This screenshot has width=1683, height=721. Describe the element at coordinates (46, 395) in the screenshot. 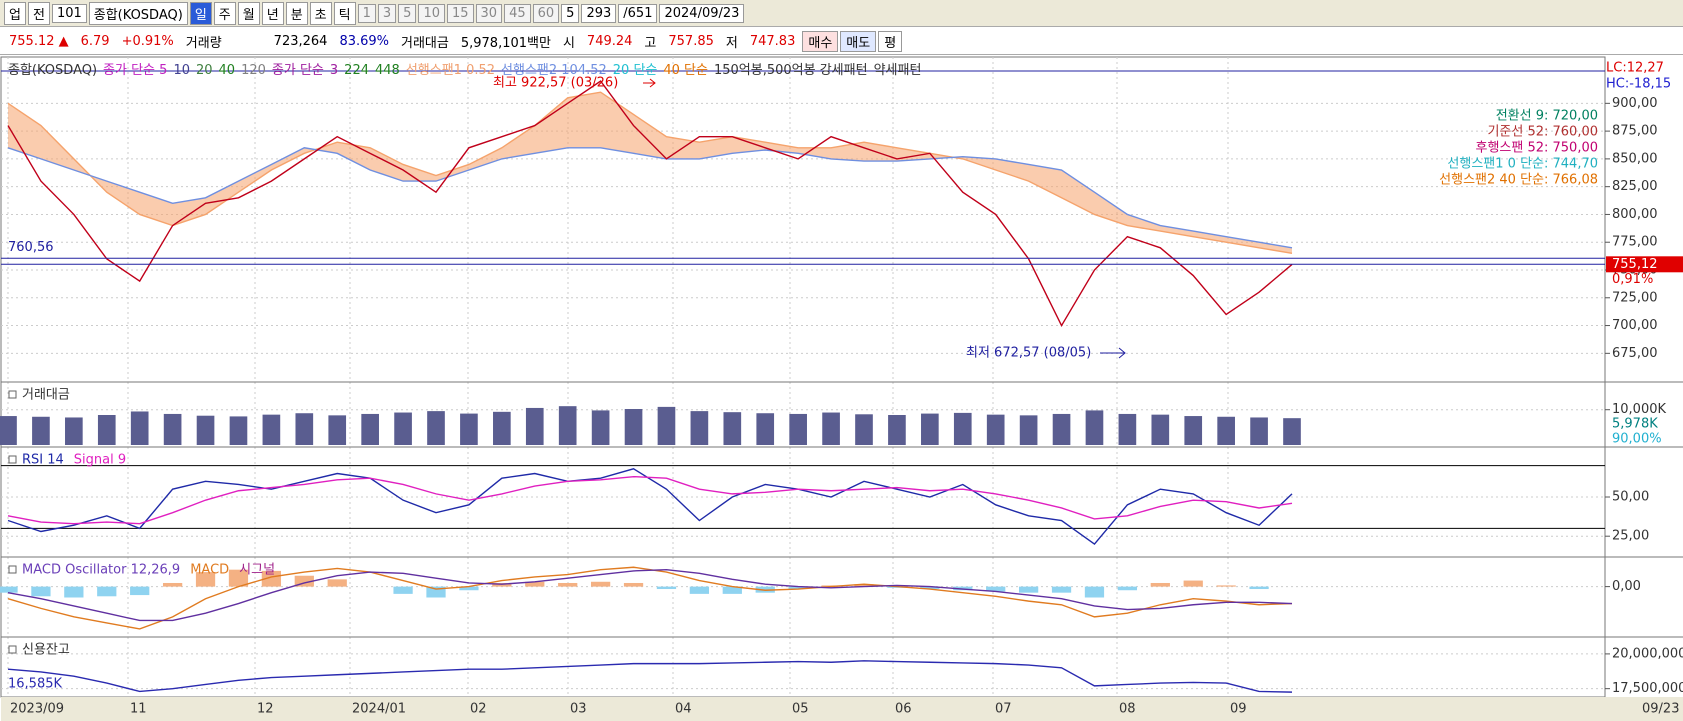

I see `panel-label: 거래대금` at that location.